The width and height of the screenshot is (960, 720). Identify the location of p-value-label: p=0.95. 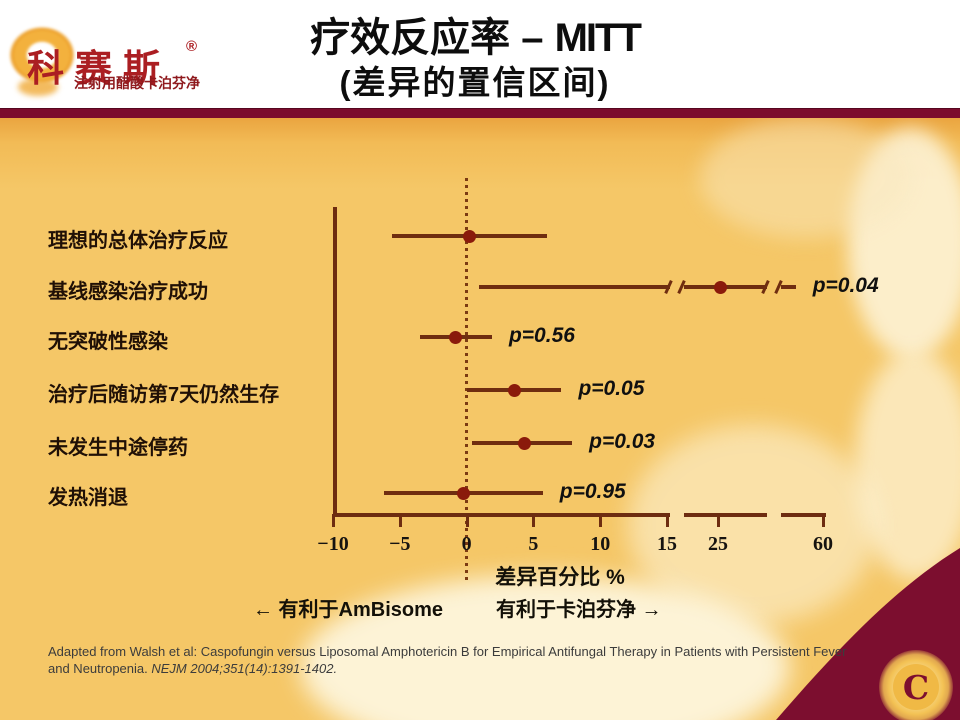
(592, 491).